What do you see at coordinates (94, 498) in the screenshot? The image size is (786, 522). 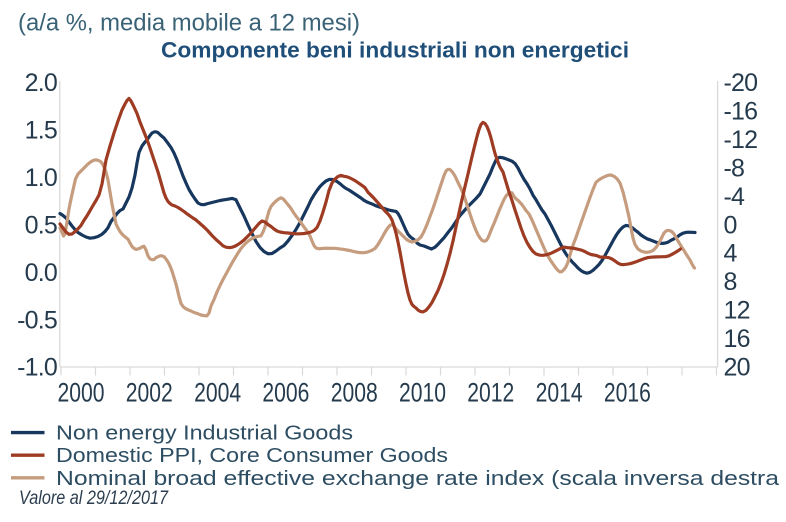 I see `svg-text: Valore al 29/12/2017` at bounding box center [94, 498].